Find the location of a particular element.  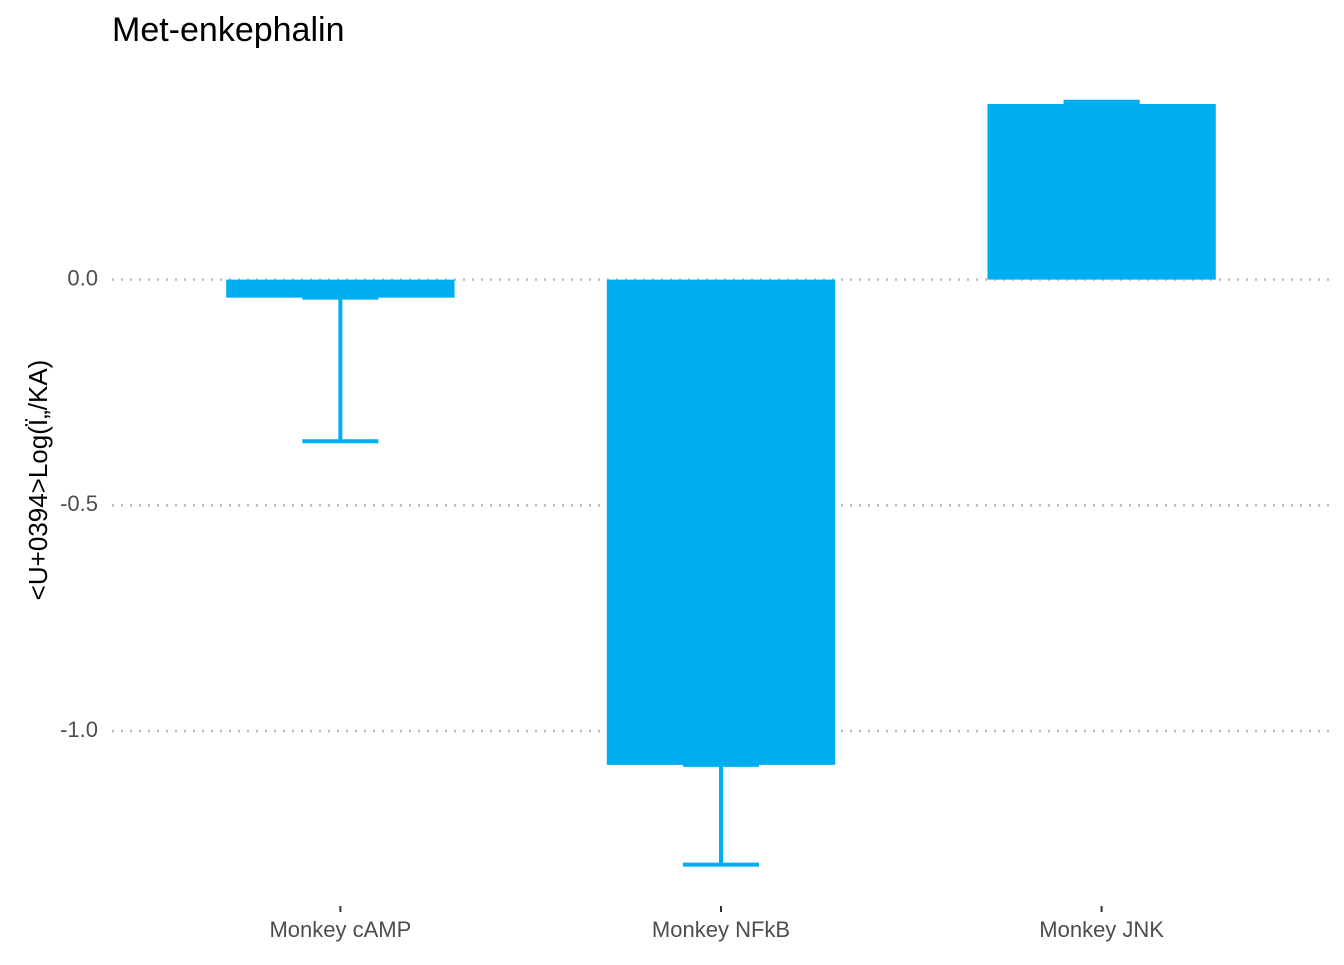

chart-title: Met-enkephalin is located at coordinates (228, 30).